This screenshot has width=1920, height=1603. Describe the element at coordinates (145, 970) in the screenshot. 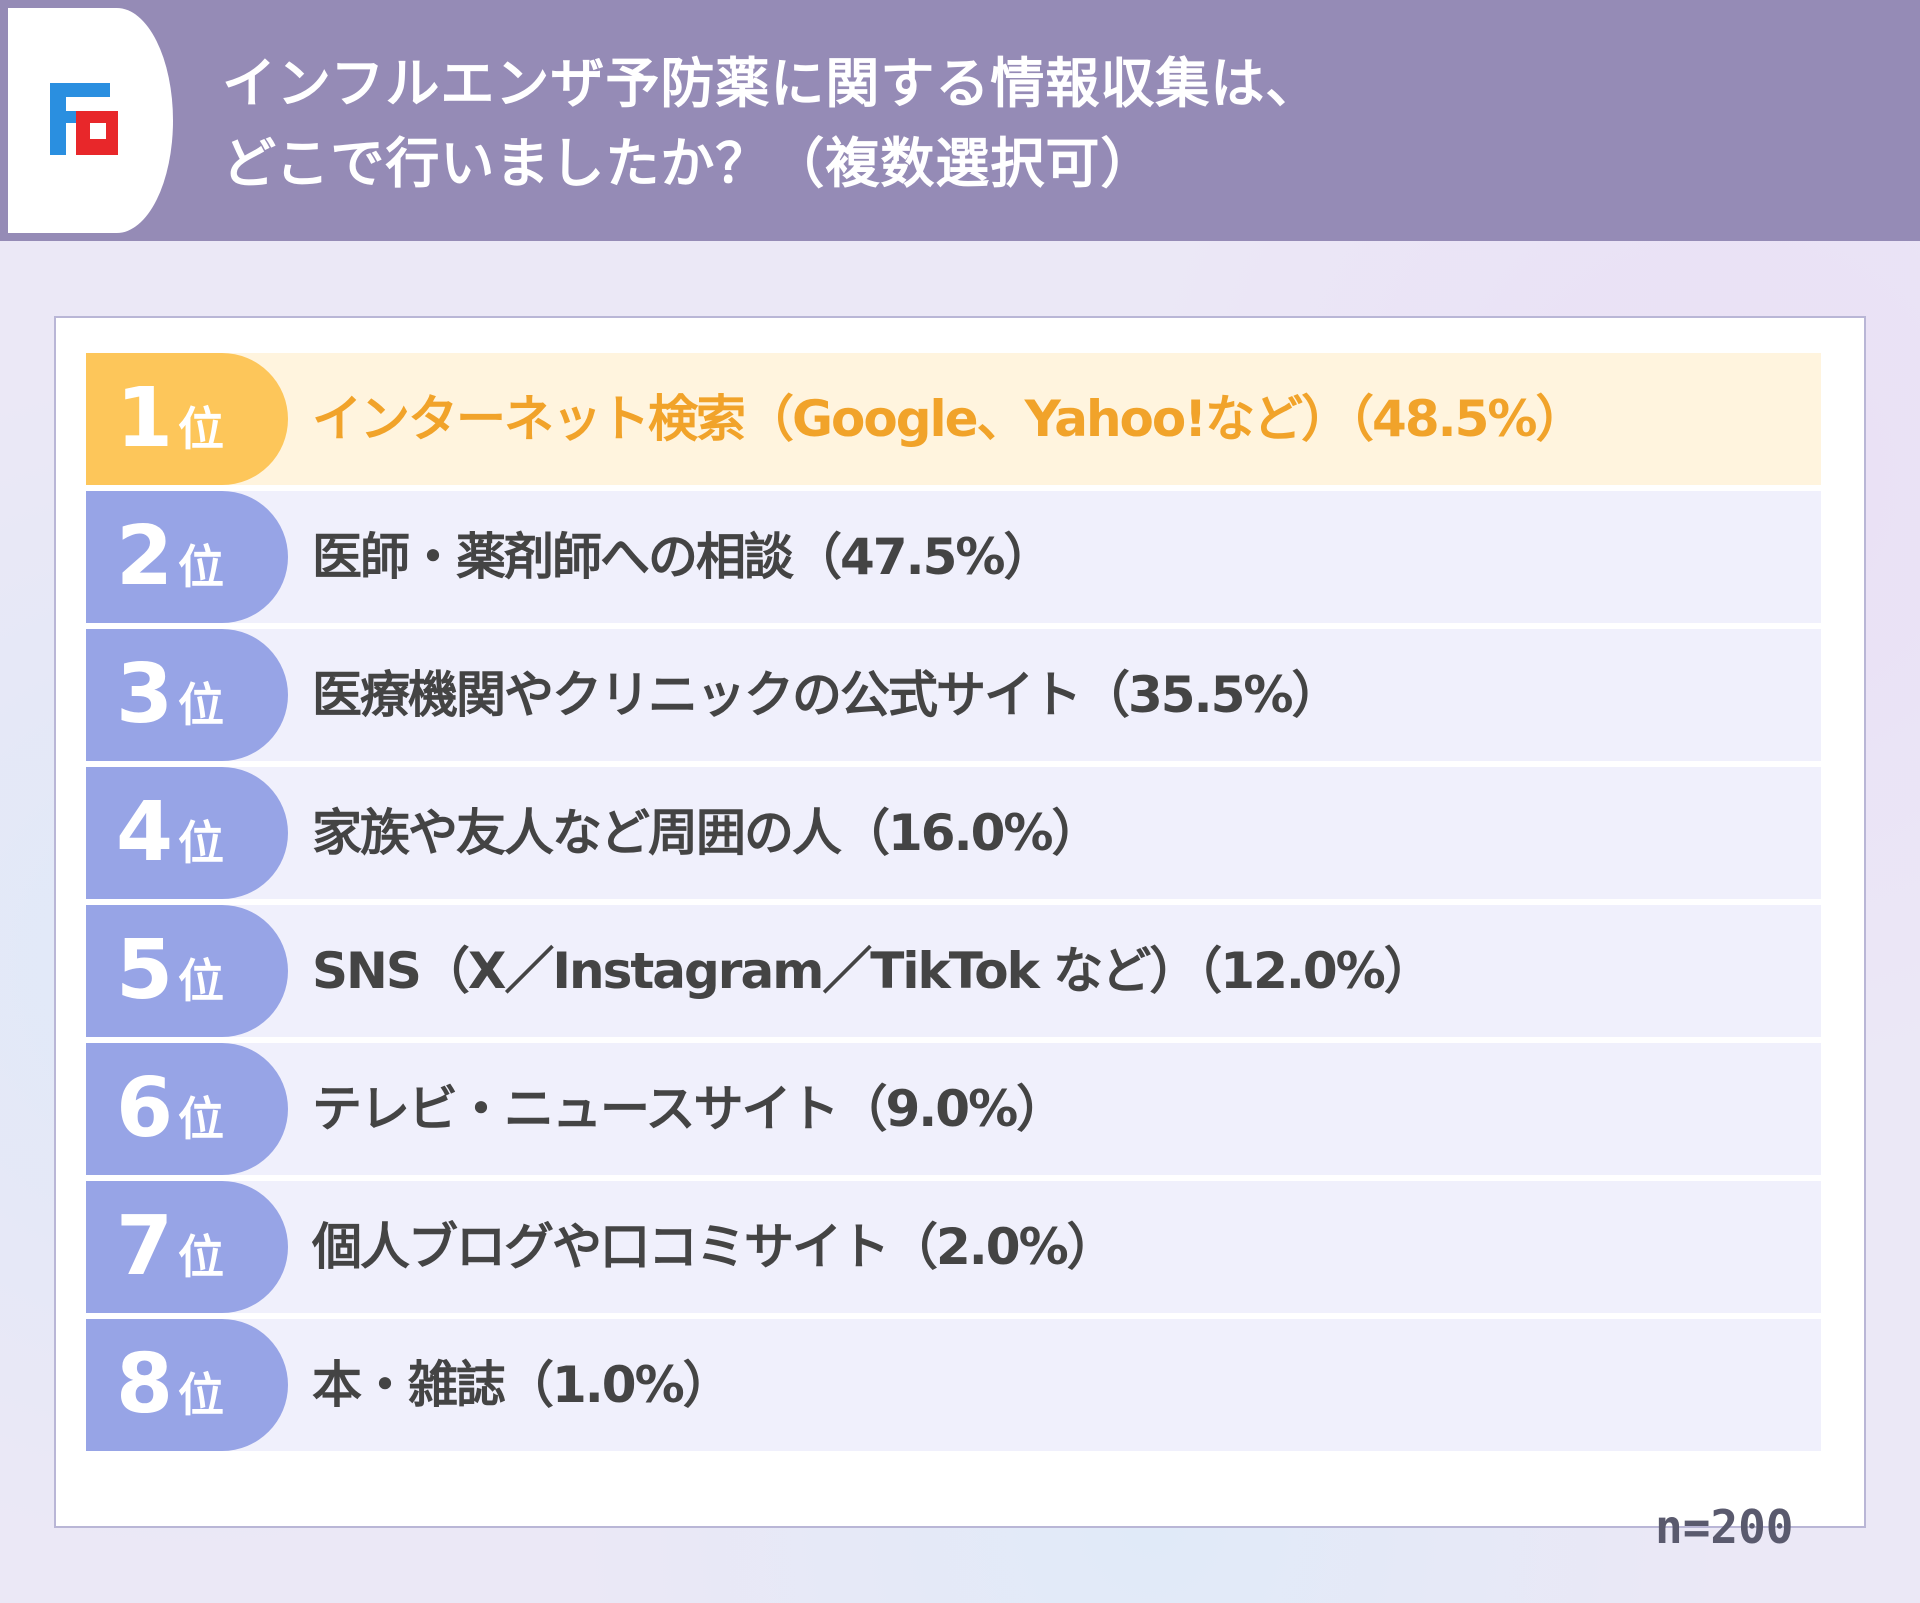

I see `rank-number: 5` at that location.